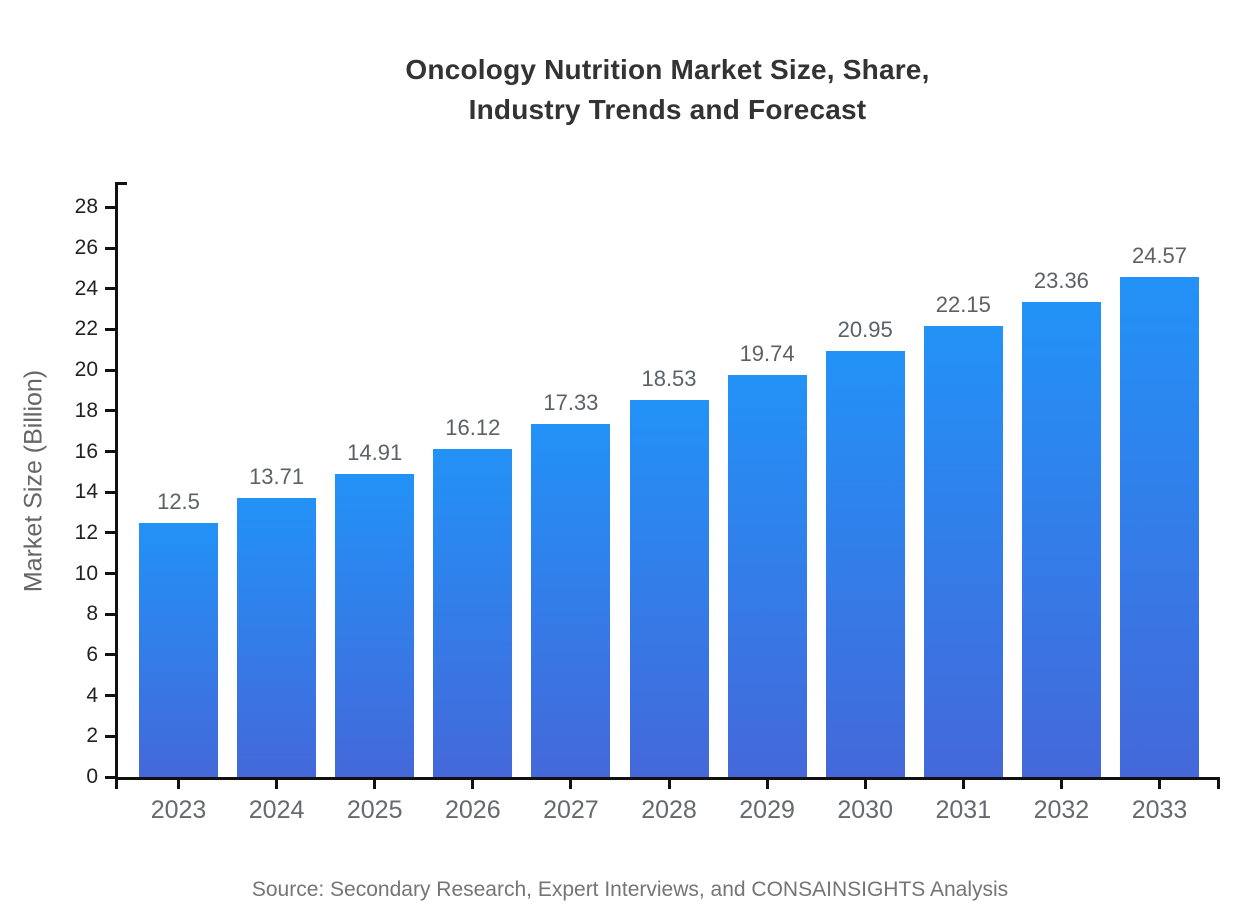 This screenshot has height=920, width=1260. Describe the element at coordinates (865, 563) in the screenshot. I see `bar-2030` at that location.